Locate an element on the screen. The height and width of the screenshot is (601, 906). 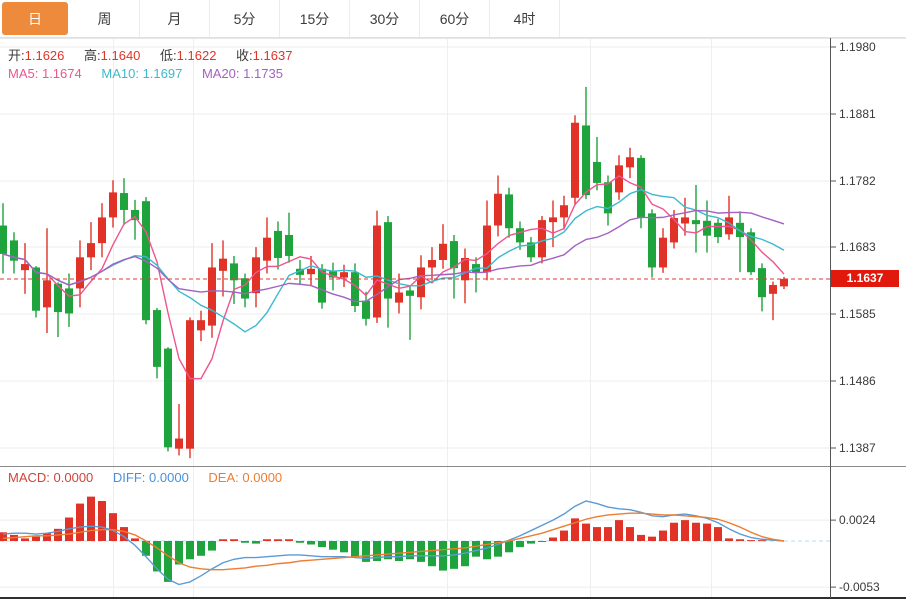
ohlc-low: 低:1.1622 is located at coordinates (188, 55).